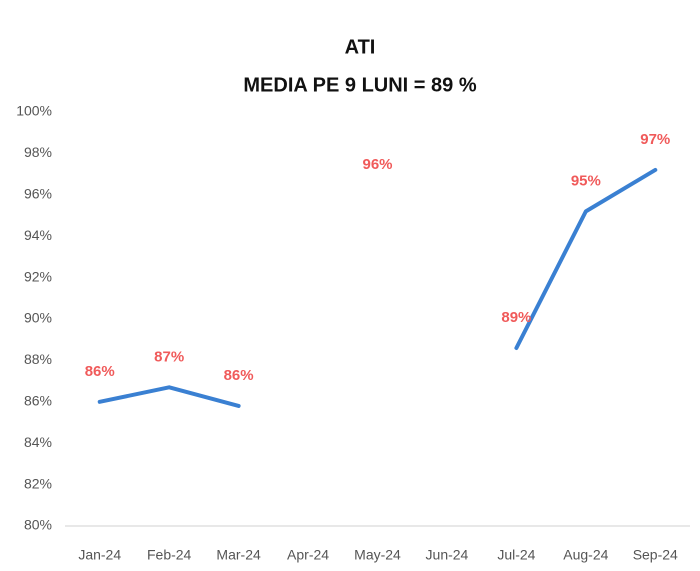  Describe the element at coordinates (360, 47) in the screenshot. I see `chart-title: ATI` at that location.